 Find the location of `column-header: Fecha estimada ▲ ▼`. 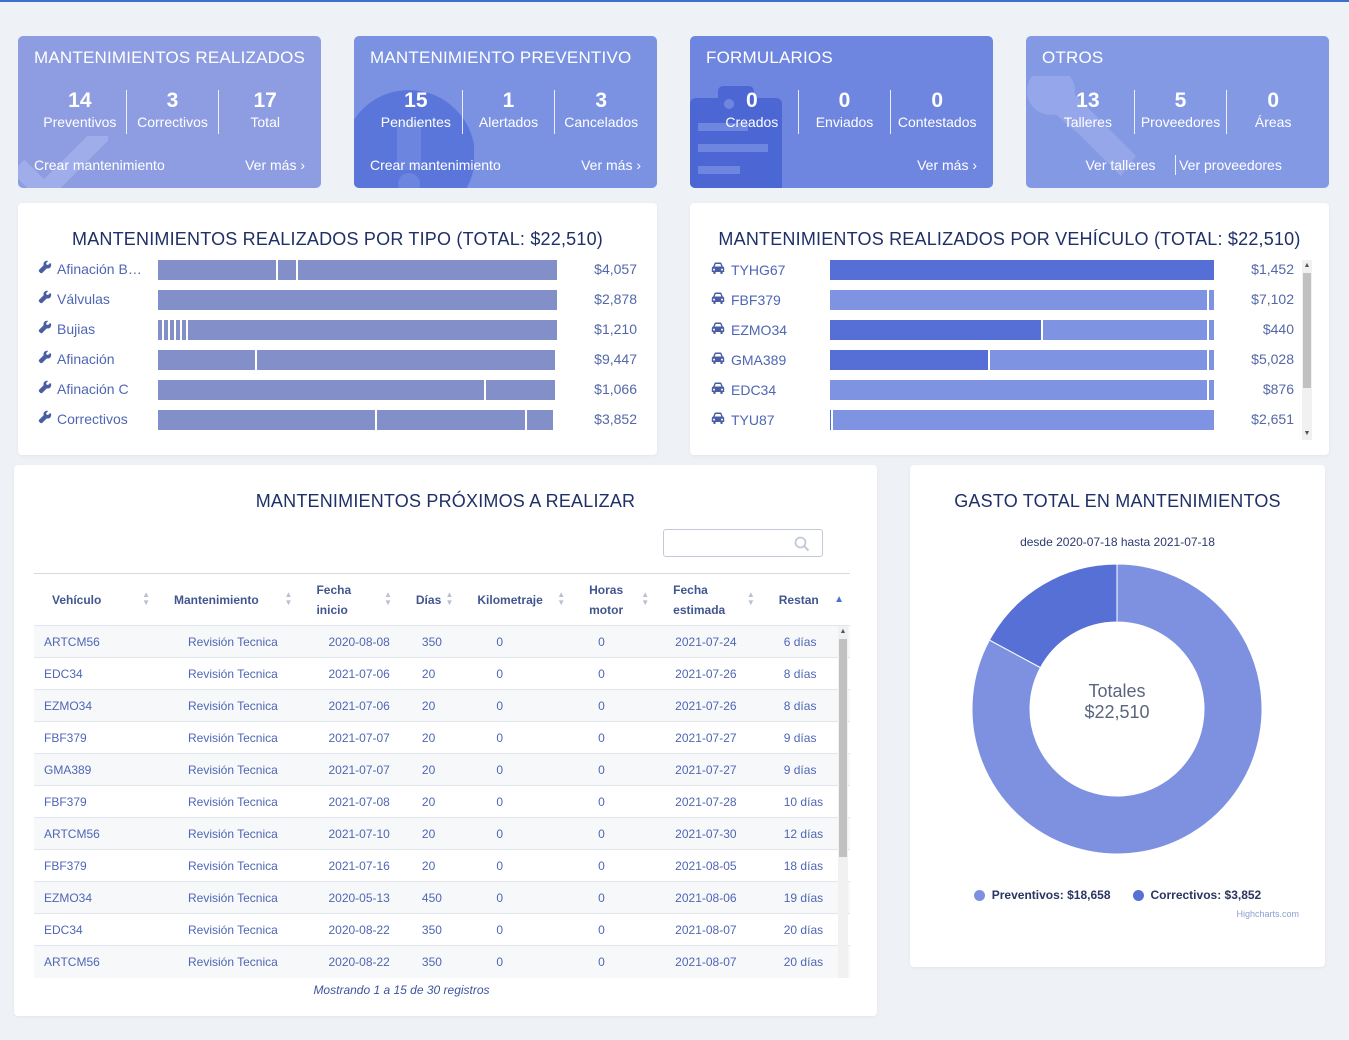

column-header: Fecha estimada ▲ ▼ is located at coordinates (708, 599).